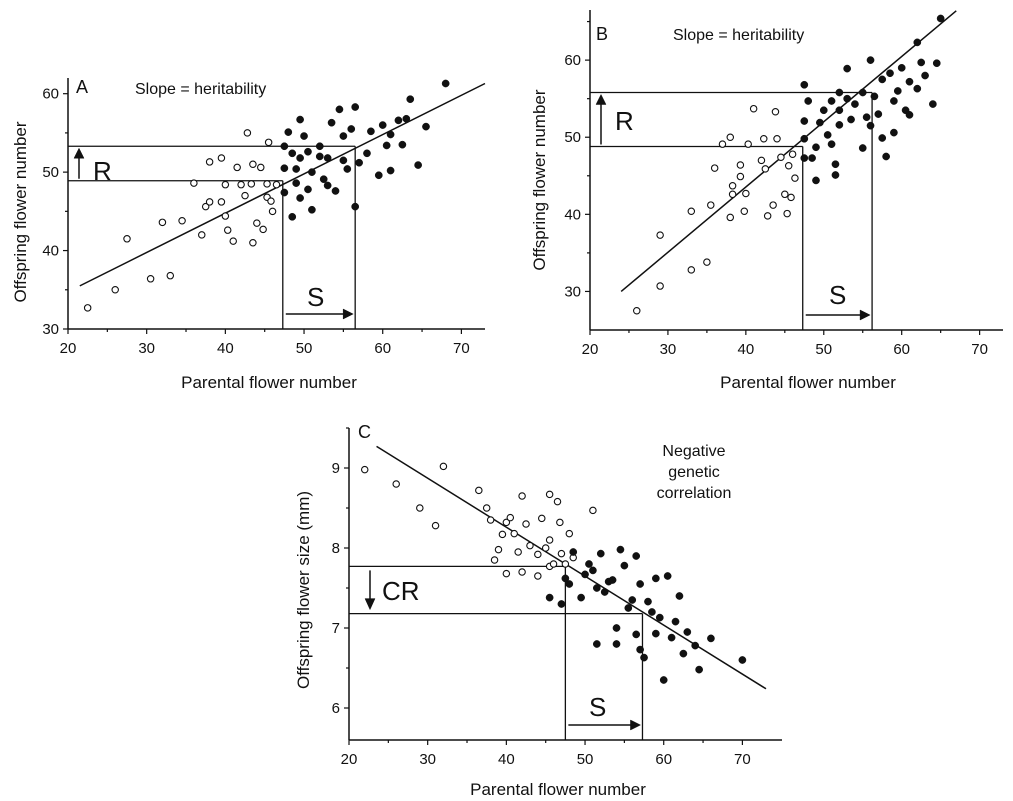 The width and height of the screenshot is (1013, 801). I want to click on x-tick-label-c: 20, so click(349, 759).